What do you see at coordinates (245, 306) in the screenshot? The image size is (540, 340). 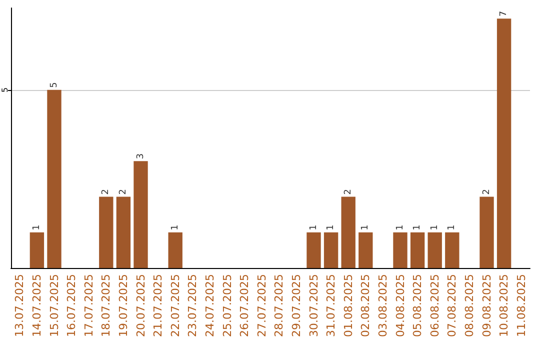 I see `x-tick-label: 26.07.2025` at bounding box center [245, 306].